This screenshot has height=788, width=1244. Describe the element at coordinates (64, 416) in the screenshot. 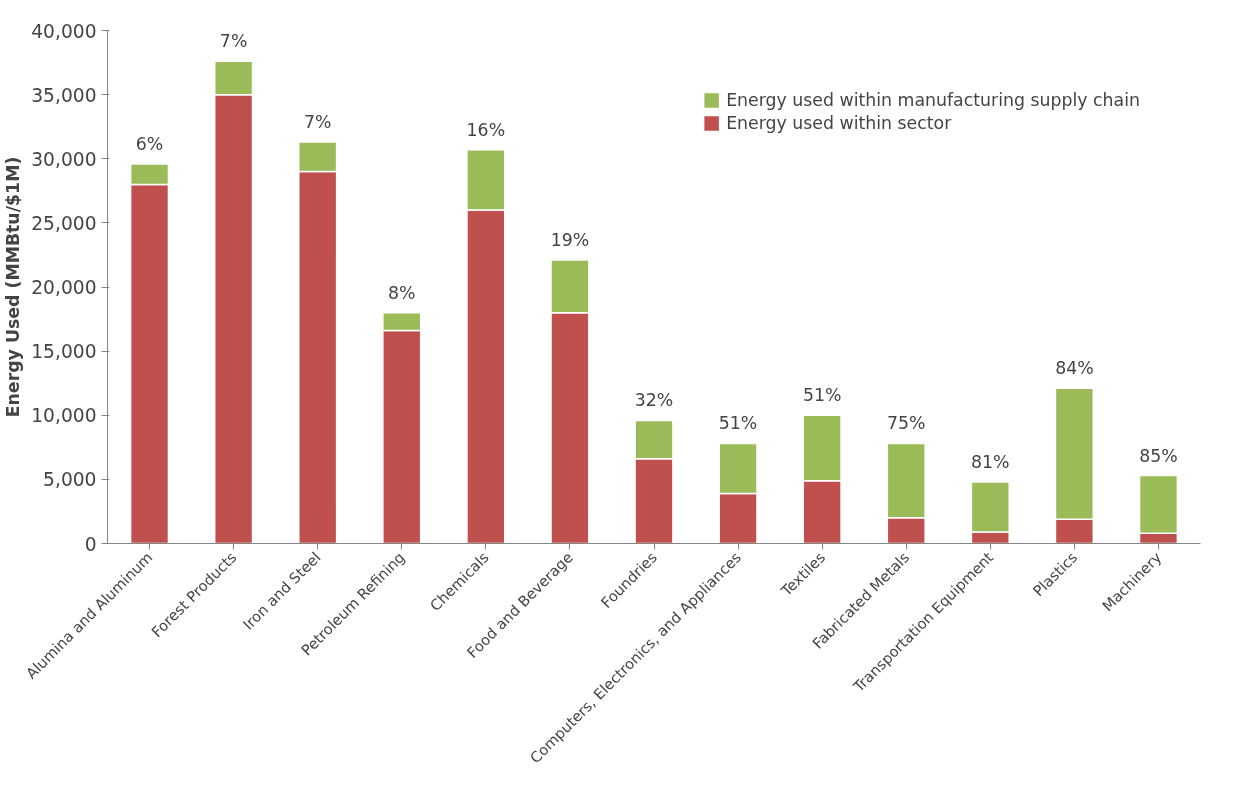

I see `y-tick-label: 10,000` at that location.